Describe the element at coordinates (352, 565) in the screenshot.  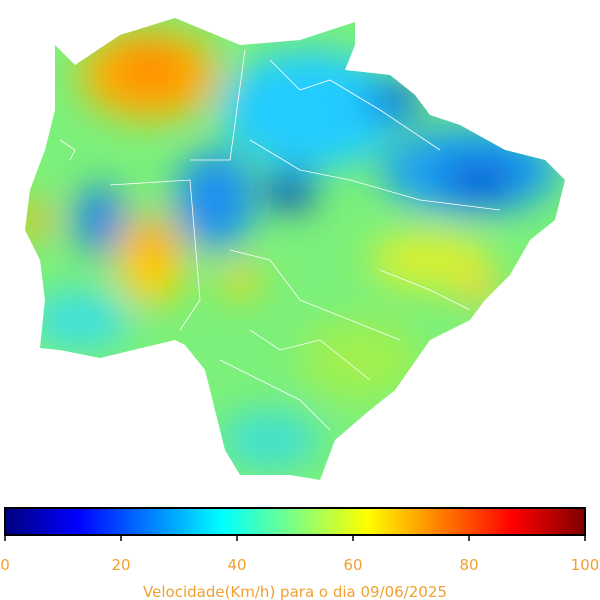
I see `tick-label: 60` at that location.